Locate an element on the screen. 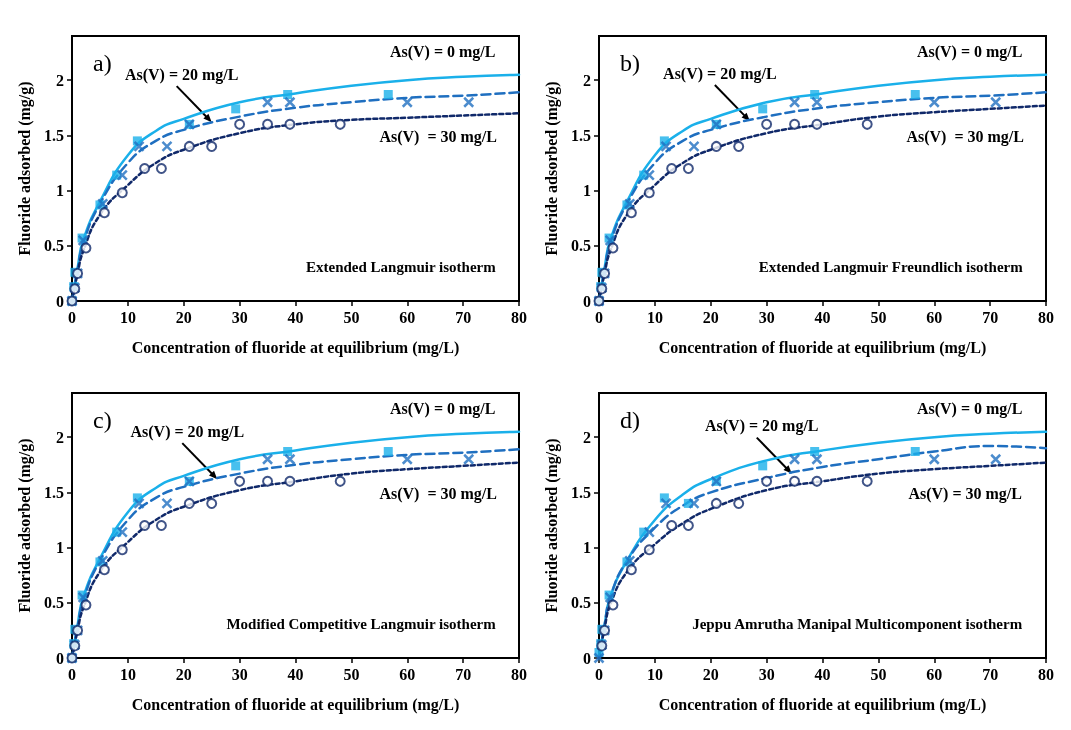 Image resolution: width=1071 pixels, height=730 pixels. text: c) is located at coordinates (102, 420).